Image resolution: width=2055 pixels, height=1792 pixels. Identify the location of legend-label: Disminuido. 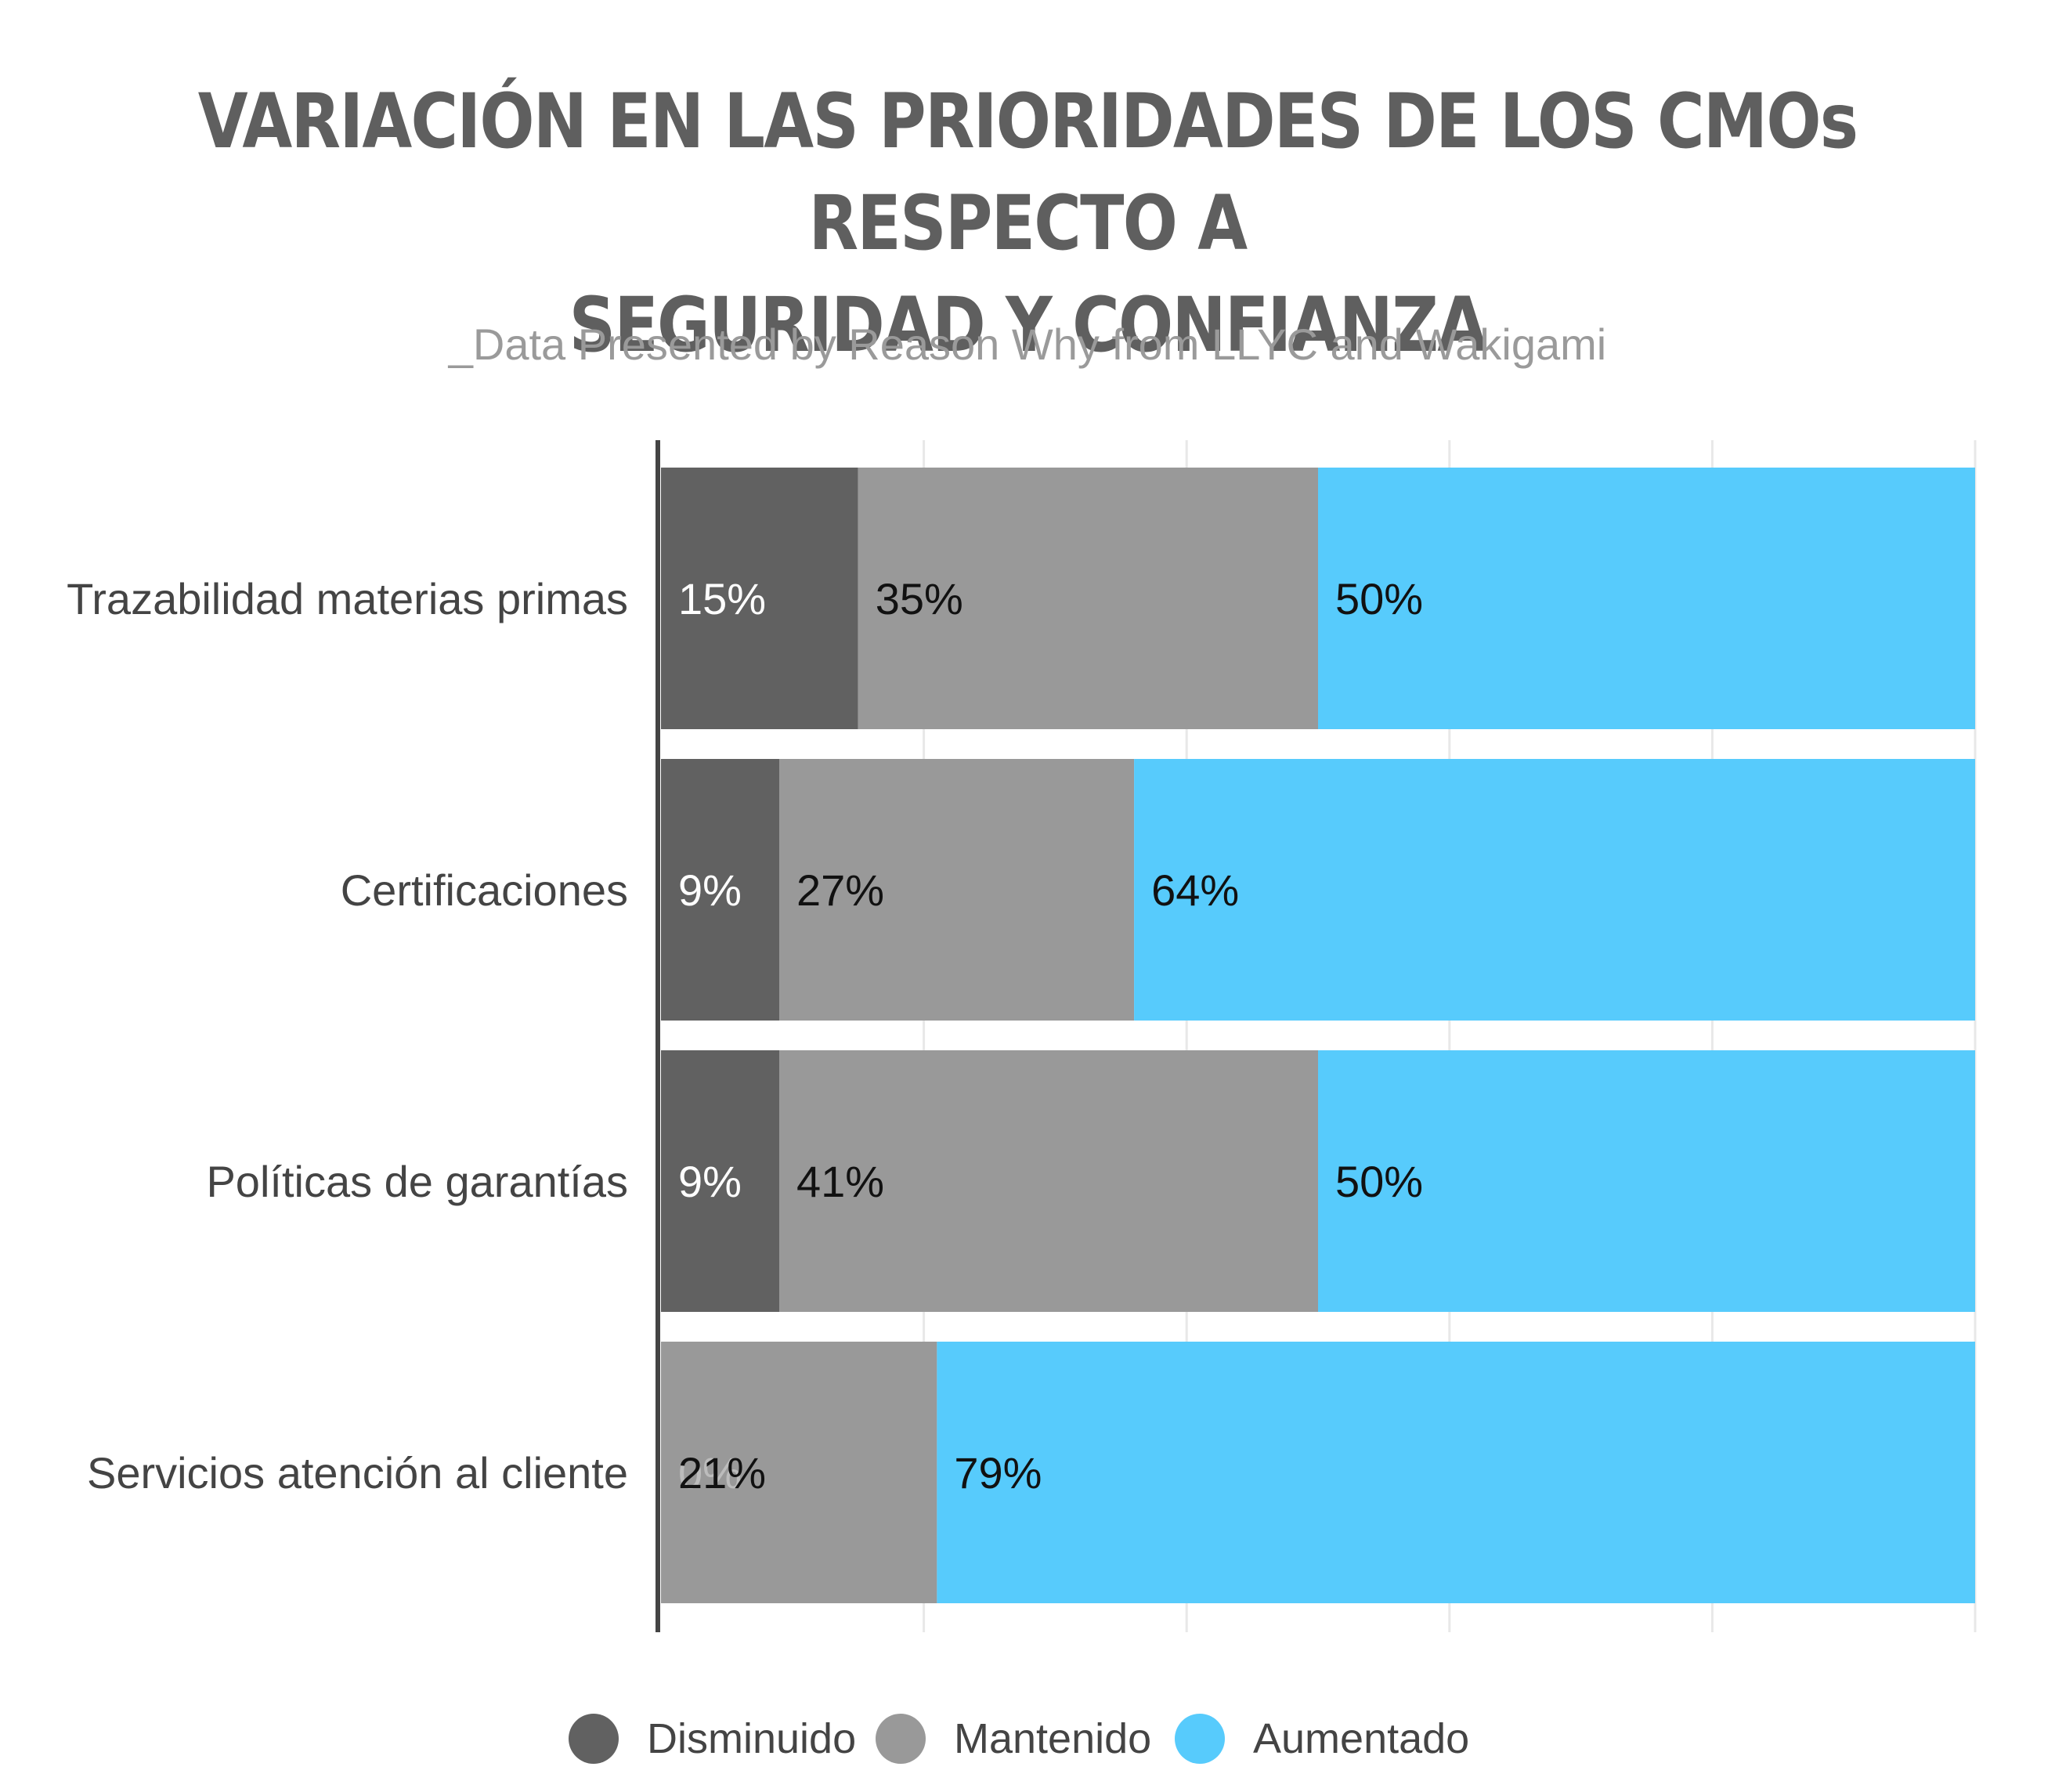
(751, 1738).